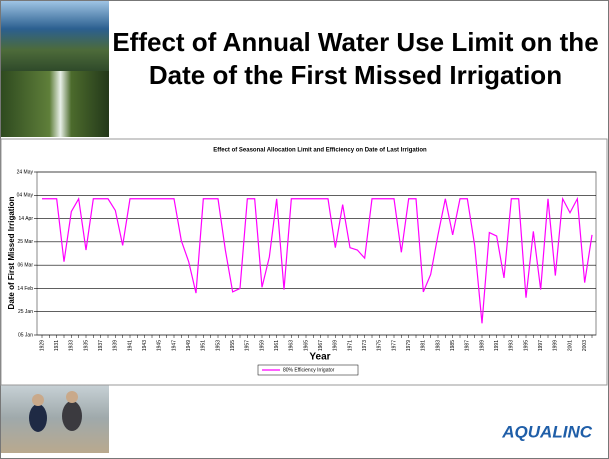  Describe the element at coordinates (262, 345) in the screenshot. I see `x-tick-label: 1959` at that location.